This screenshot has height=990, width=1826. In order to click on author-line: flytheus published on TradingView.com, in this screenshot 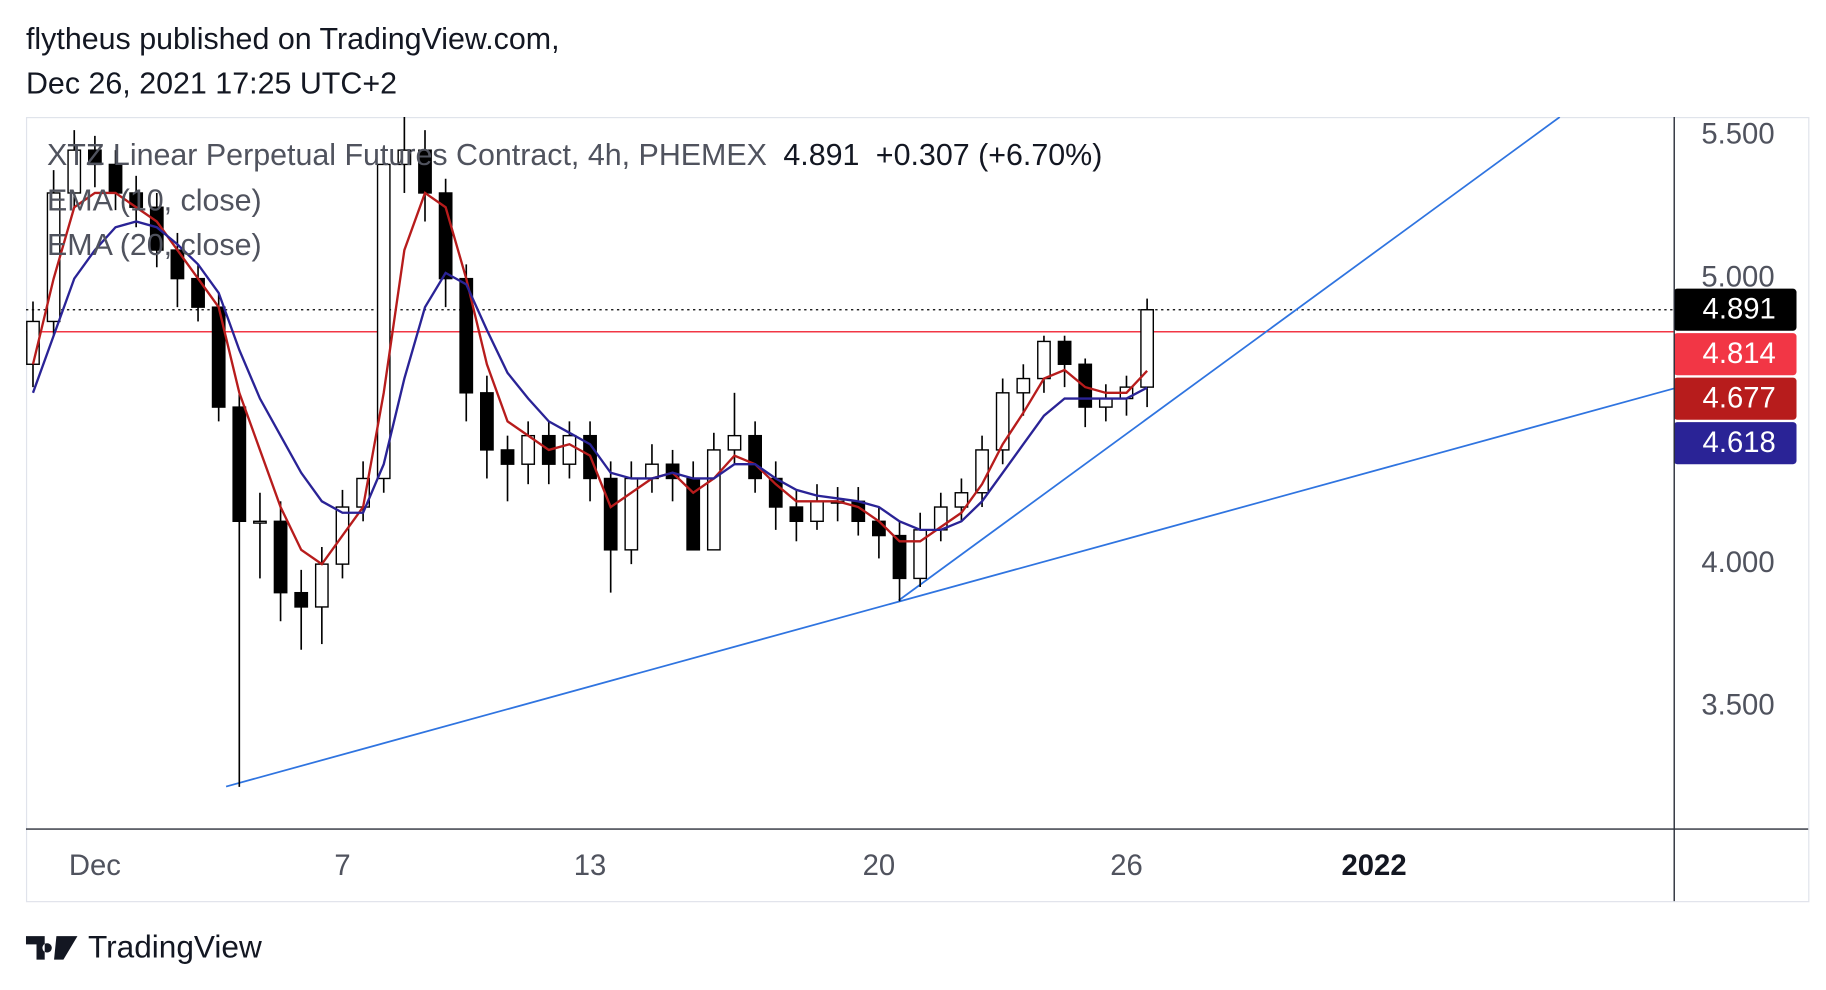, I will do `click(293, 39)`.